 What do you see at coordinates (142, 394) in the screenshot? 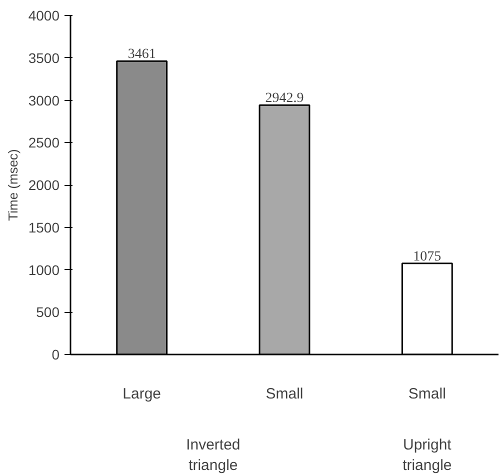
I see `x-tick-label: Large` at bounding box center [142, 394].